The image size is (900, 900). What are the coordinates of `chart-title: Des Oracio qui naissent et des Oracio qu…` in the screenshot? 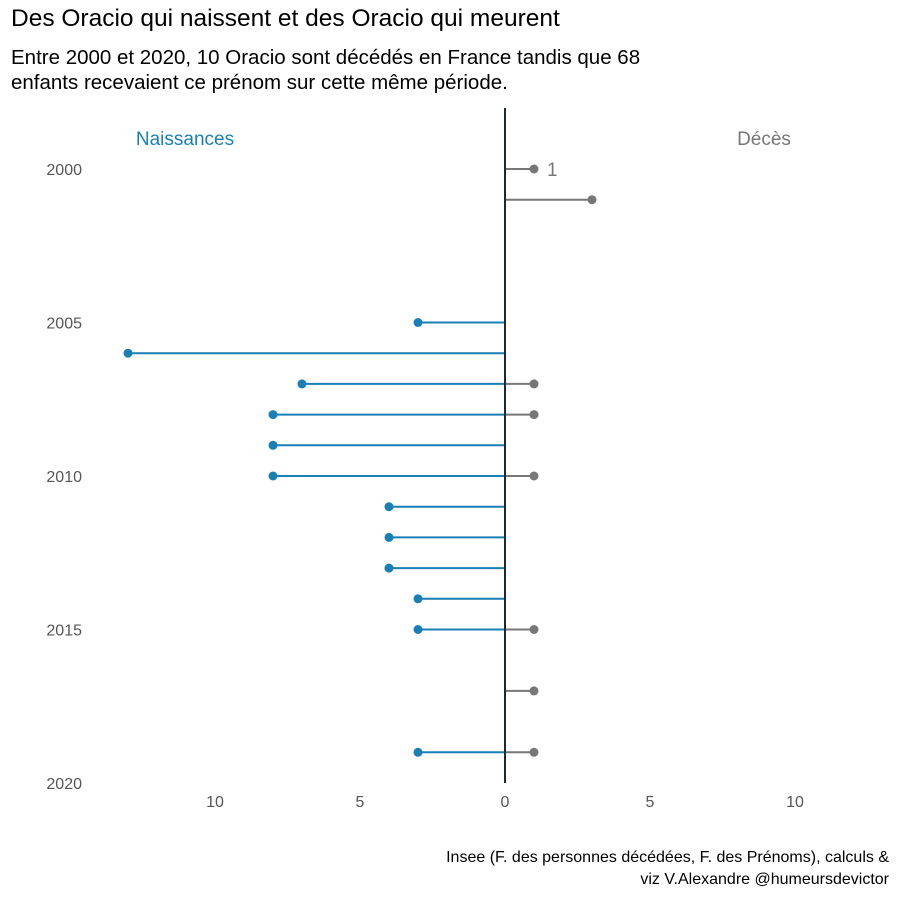 It's located at (285, 18).